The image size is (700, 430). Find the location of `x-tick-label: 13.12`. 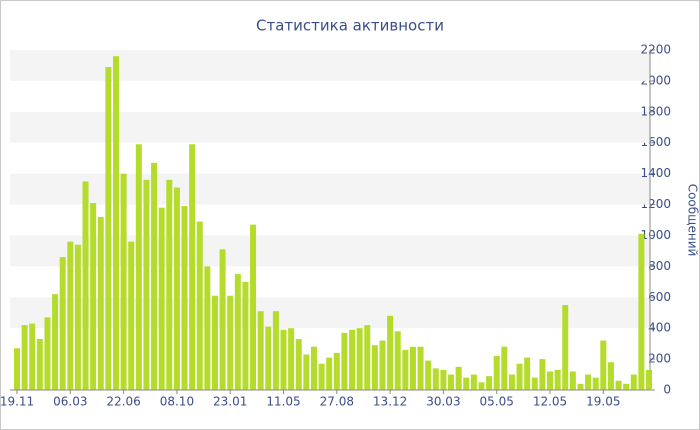

x-tick-label: 13.12 is located at coordinates (390, 402).